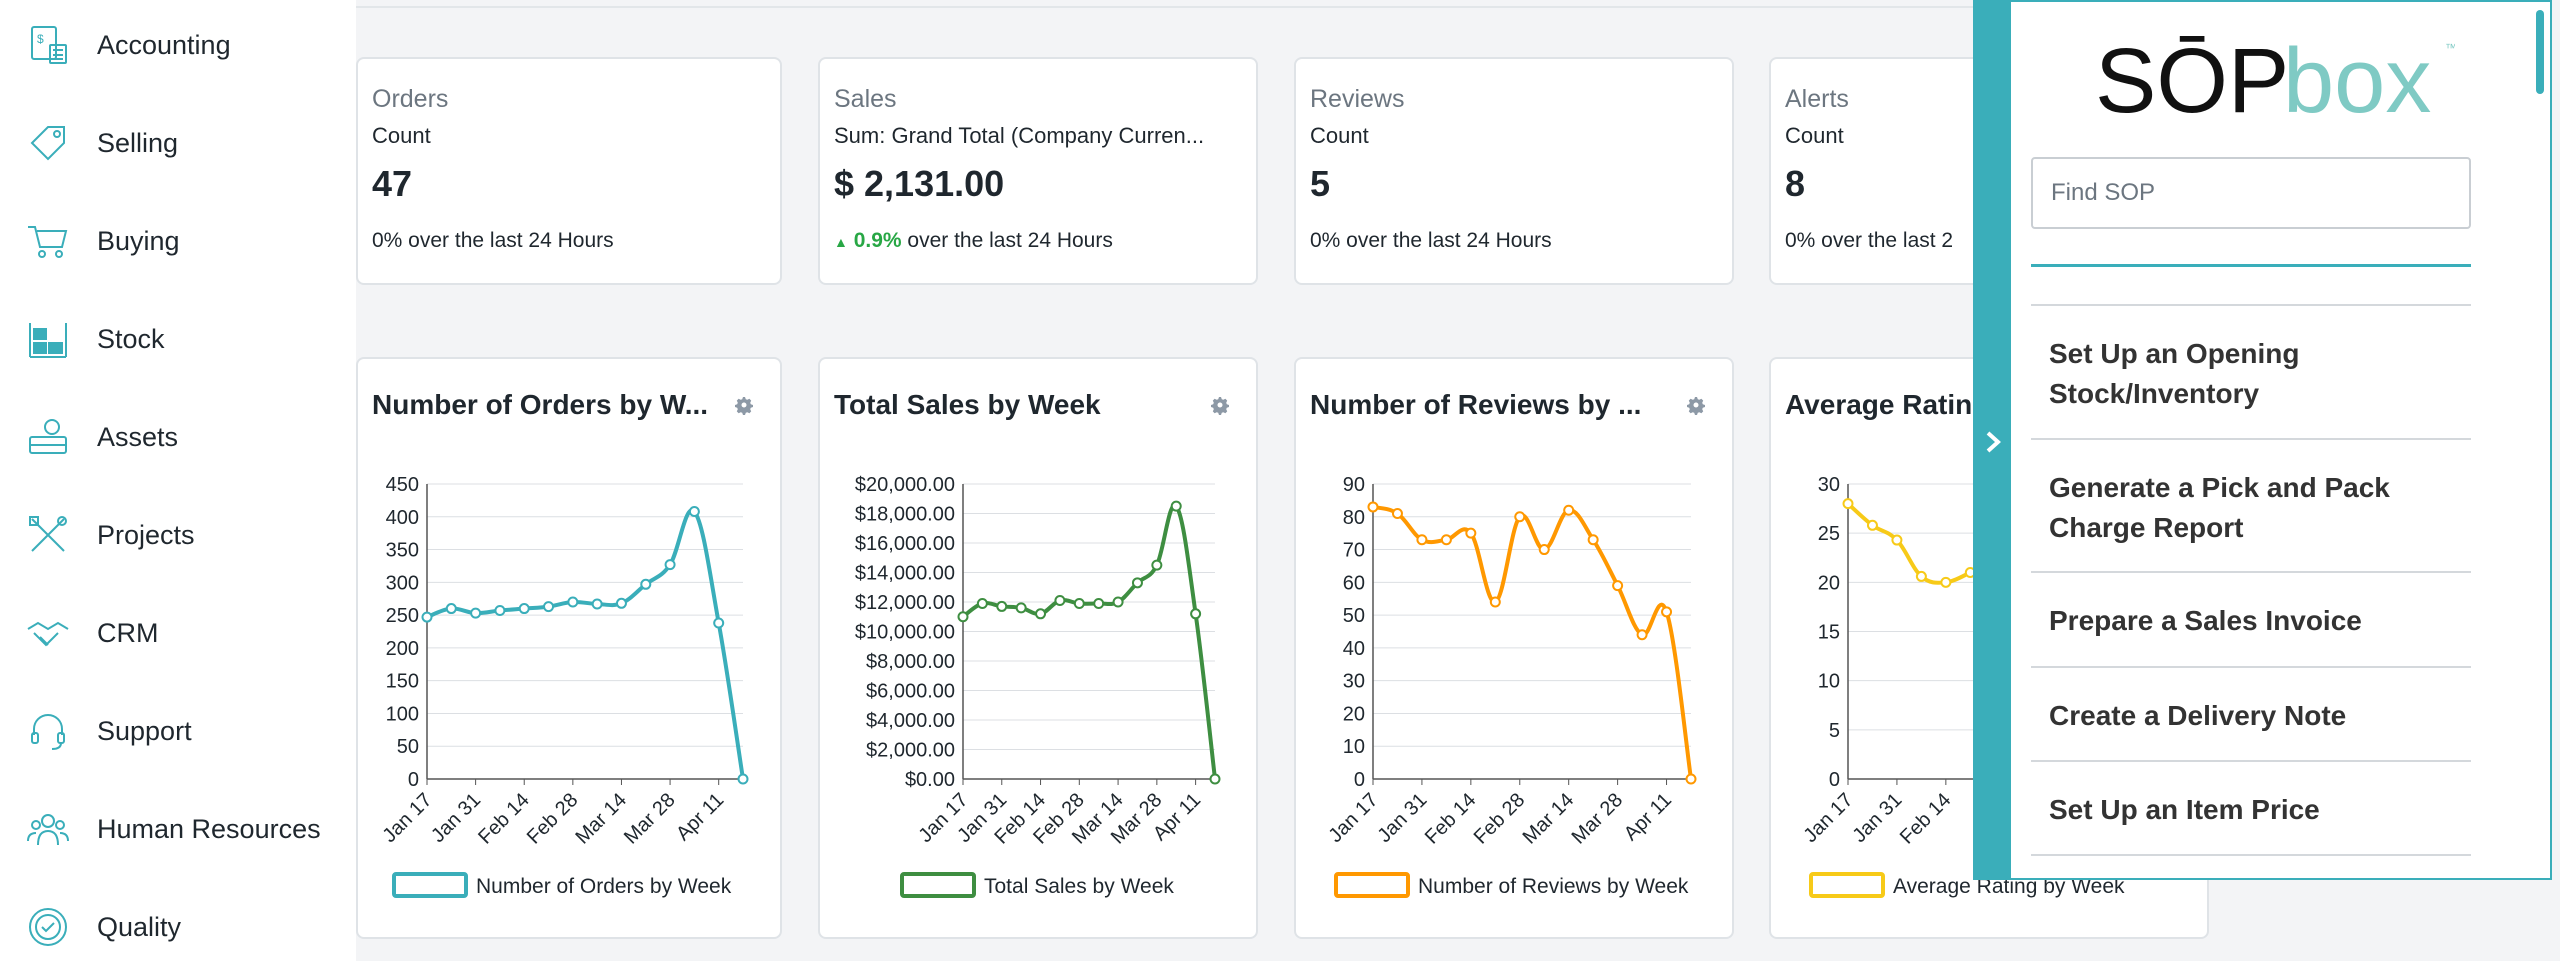  Describe the element at coordinates (2251, 713) in the screenshot. I see `sop-item-delivery-note: Create a Delivery Note` at that location.